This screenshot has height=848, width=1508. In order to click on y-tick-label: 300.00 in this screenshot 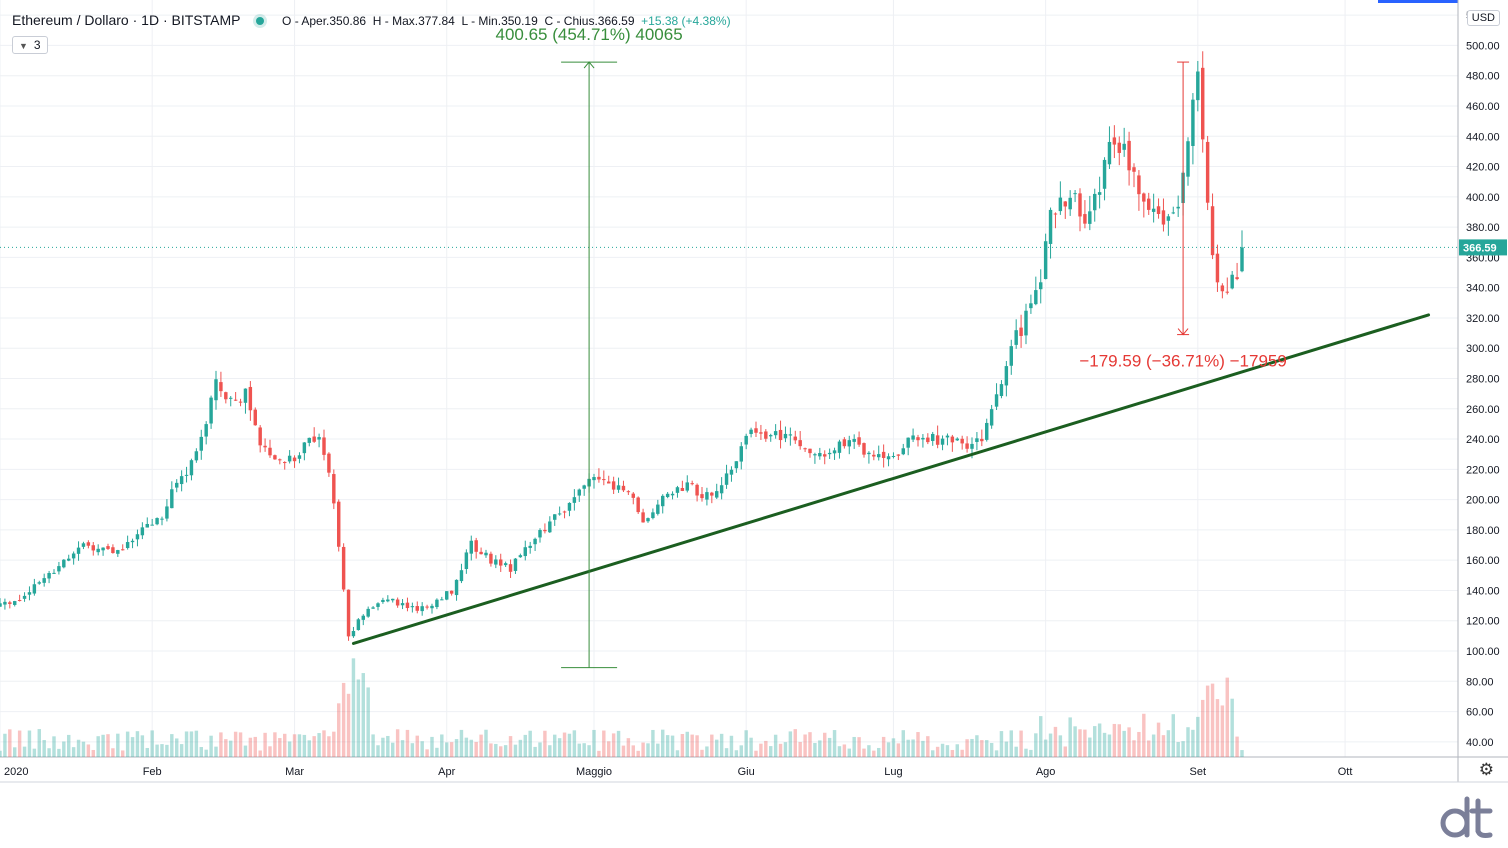, I will do `click(1483, 349)`.